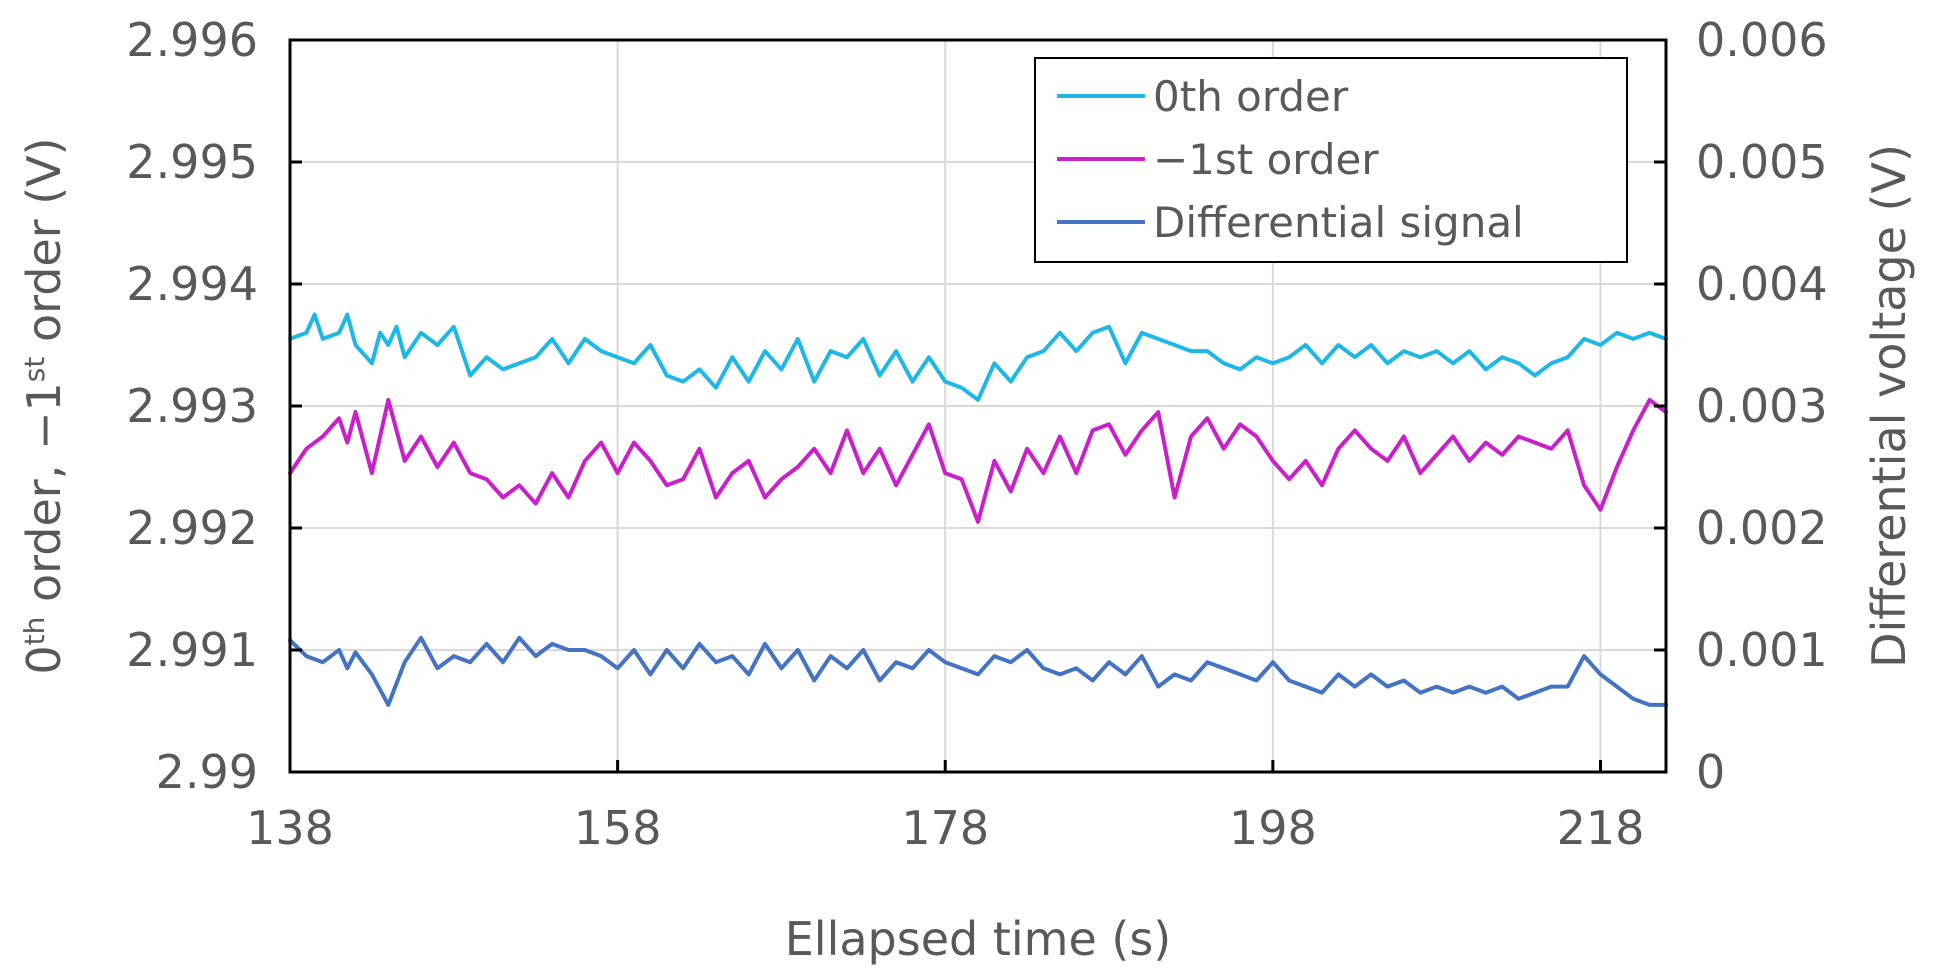  Describe the element at coordinates (34, 370) in the screenshot. I see `y-left-title-superscript: st` at that location.